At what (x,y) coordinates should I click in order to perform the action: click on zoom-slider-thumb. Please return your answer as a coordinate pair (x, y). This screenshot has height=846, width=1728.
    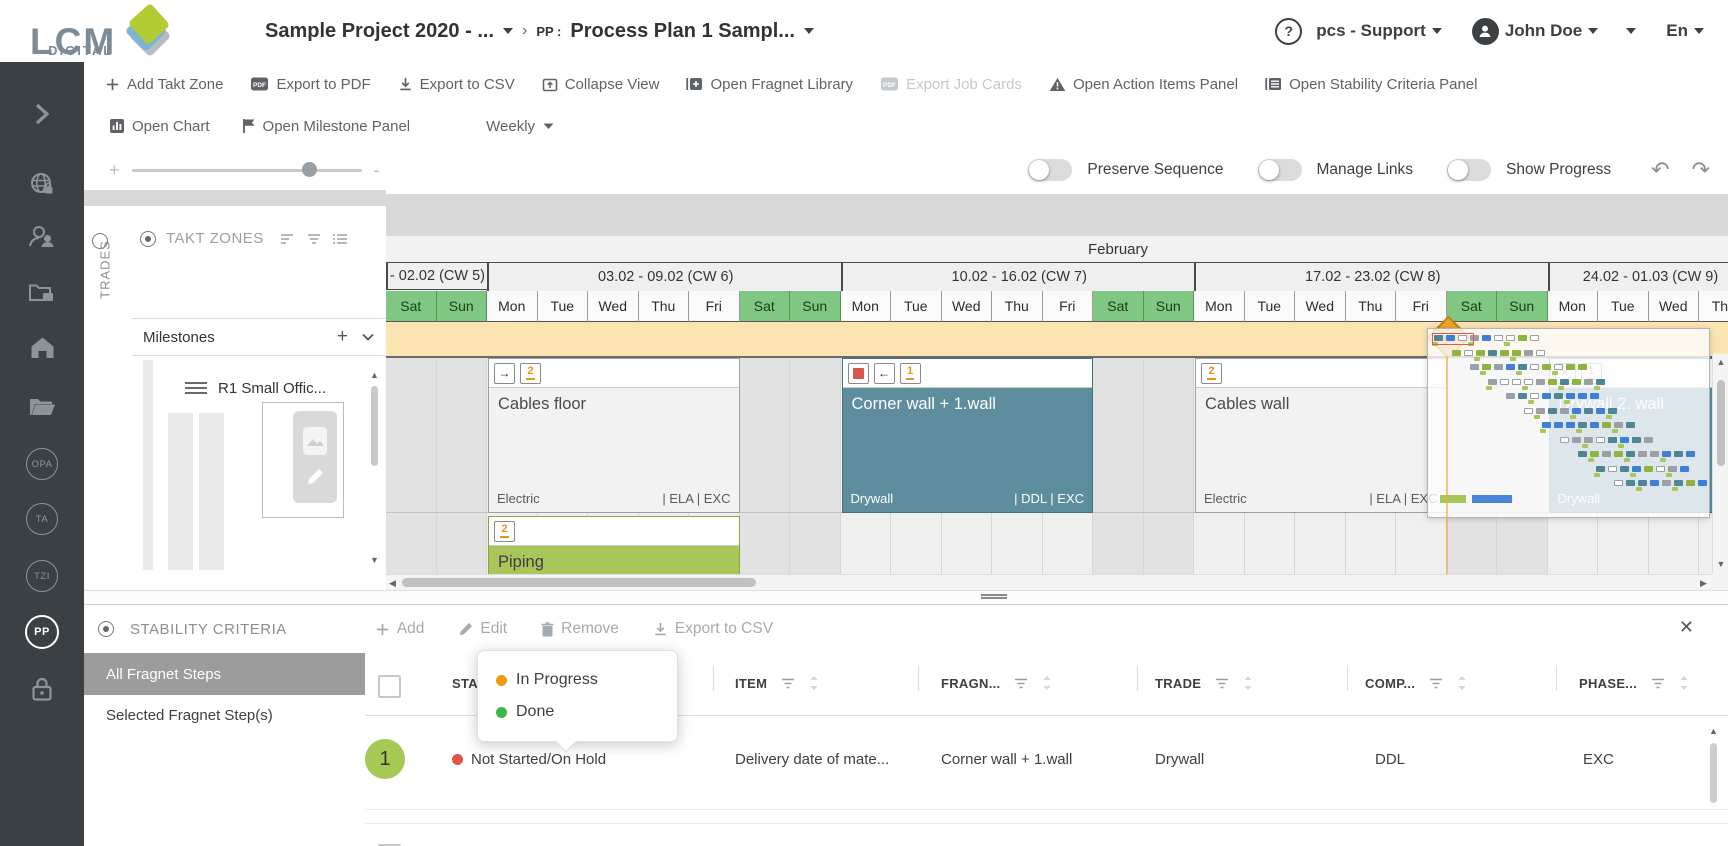
    Looking at the image, I should click on (309, 169).